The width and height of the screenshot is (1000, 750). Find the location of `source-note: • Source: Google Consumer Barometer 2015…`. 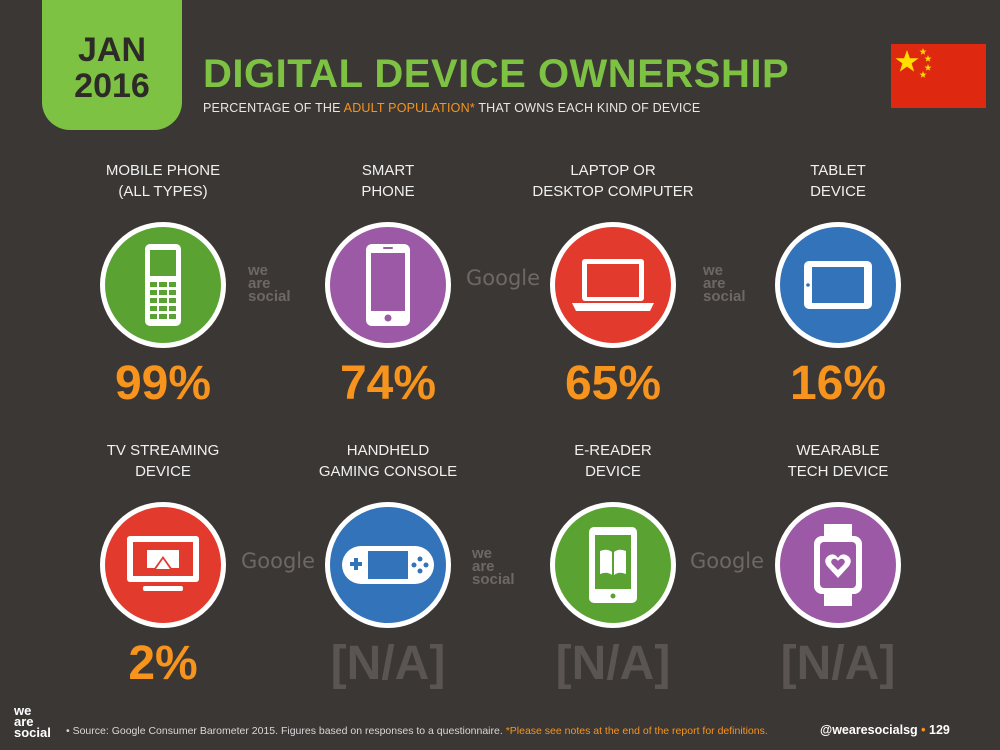

source-note: • Source: Google Consumer Barometer 2015… is located at coordinates (417, 731).